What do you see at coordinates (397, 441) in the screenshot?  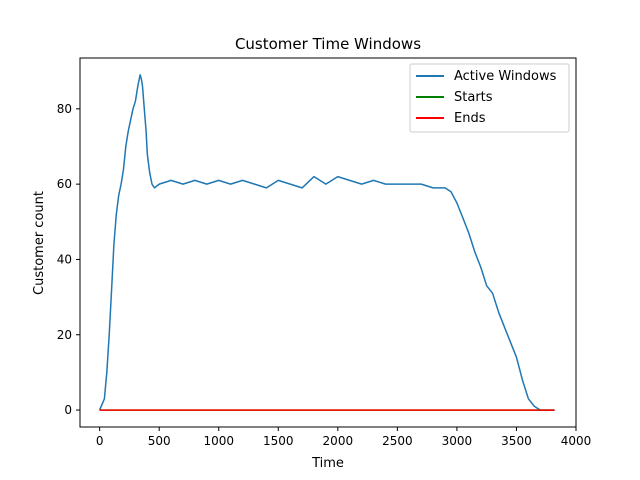 I see `x-tick-label: 2500` at bounding box center [397, 441].